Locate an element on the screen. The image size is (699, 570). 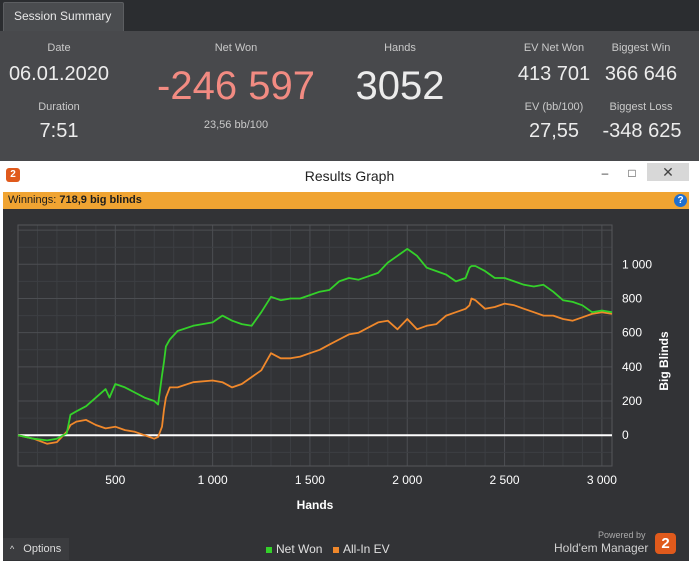
ev-bb100-label: EV (bb/100) is located at coordinates (554, 107).